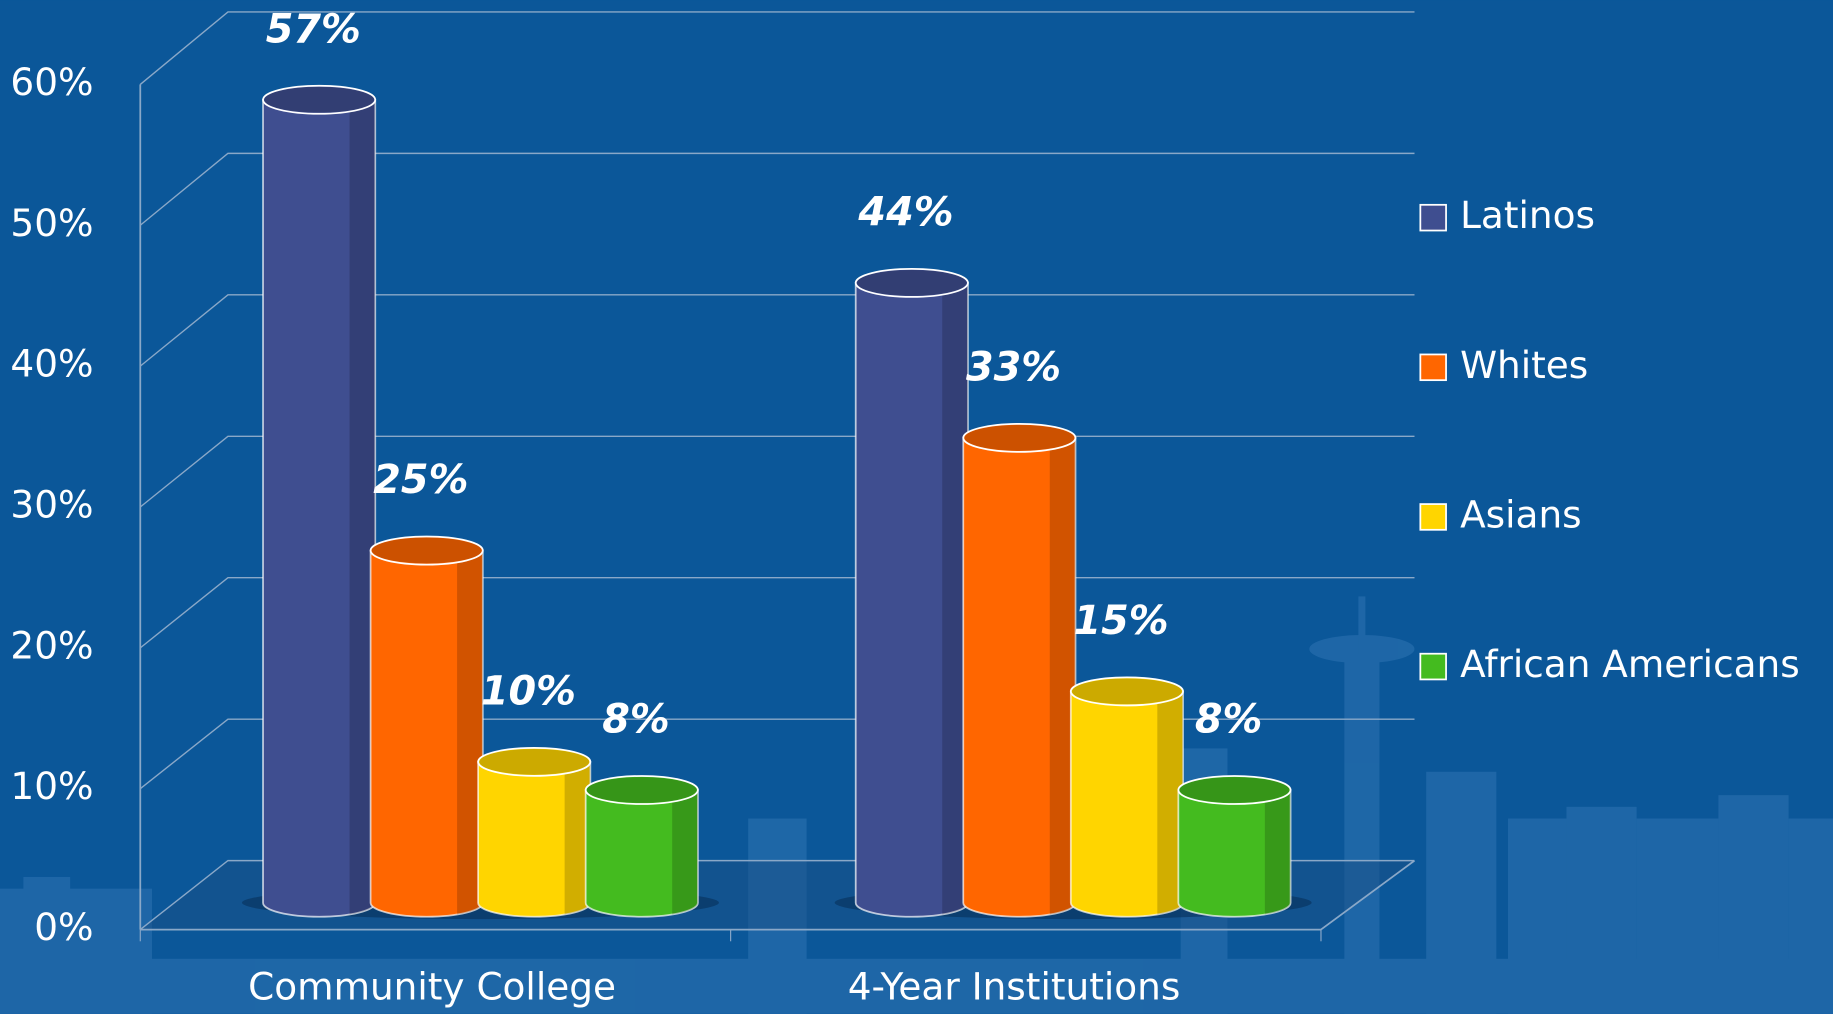 The image size is (1833, 1014). Describe the element at coordinates (51, 364) in the screenshot. I see `y-tick-label: 40%` at that location.